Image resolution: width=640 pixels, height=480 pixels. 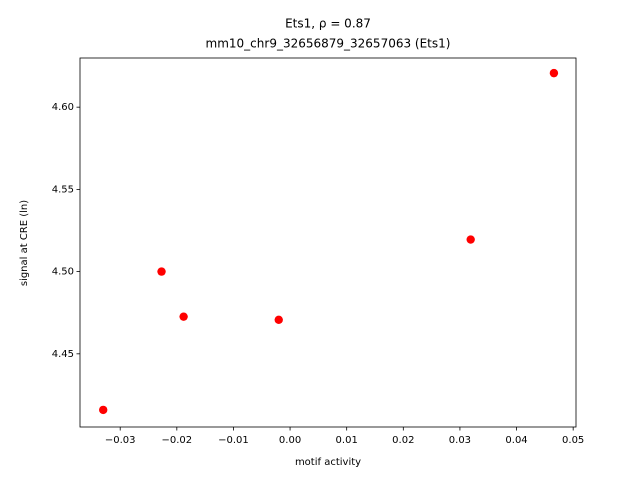 What do you see at coordinates (328, 44) in the screenshot?
I see `chart-subtitle: mm10_chr9_32656879_32657063 (Ets1)` at bounding box center [328, 44].